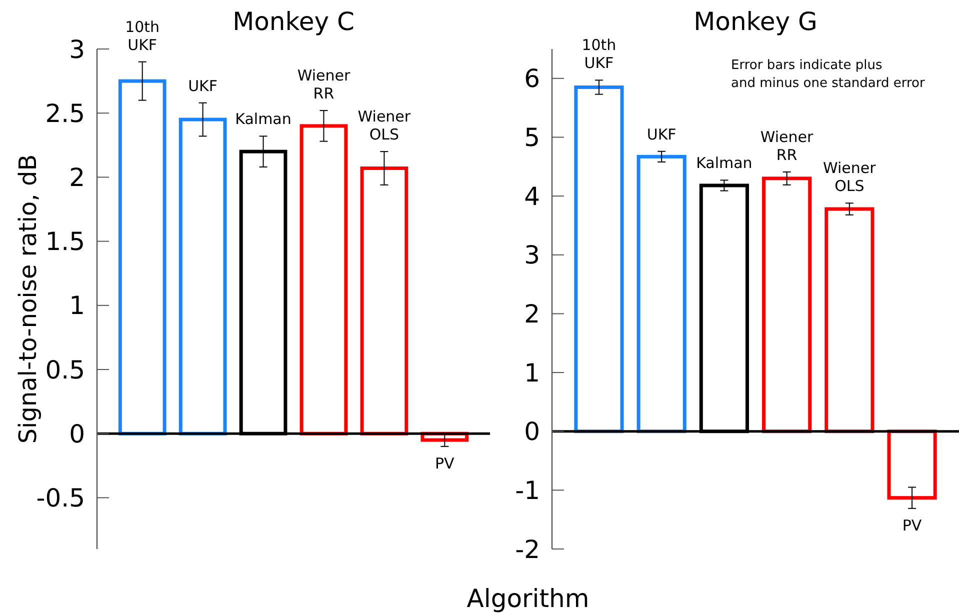 Image resolution: width=959 pixels, height=616 pixels. What do you see at coordinates (65, 241) in the screenshot?
I see `y-tick-label: 1.5` at bounding box center [65, 241].